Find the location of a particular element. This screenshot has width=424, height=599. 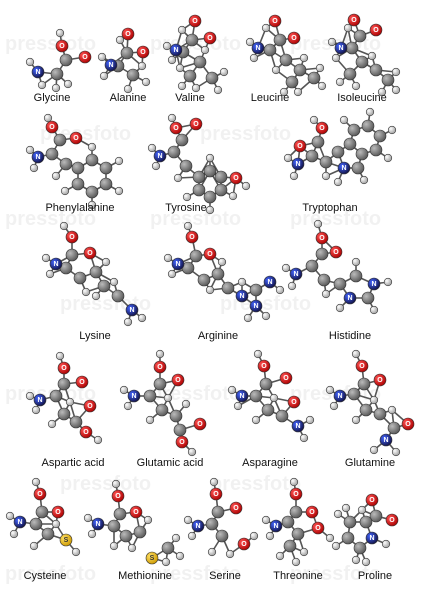

molecule-name: Tyrosine is located at coordinates (186, 208).